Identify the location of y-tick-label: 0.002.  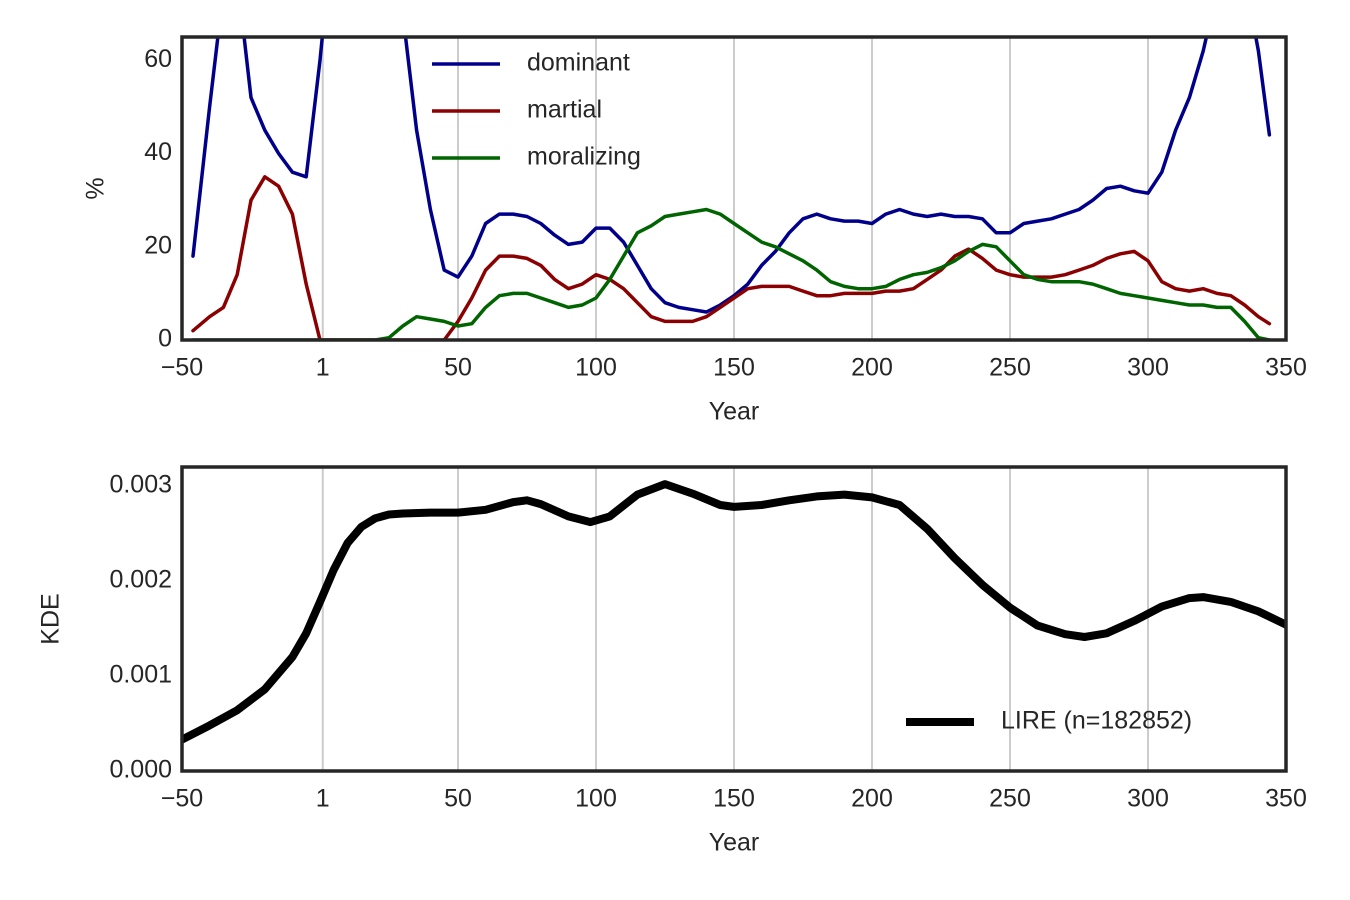
(140, 580).